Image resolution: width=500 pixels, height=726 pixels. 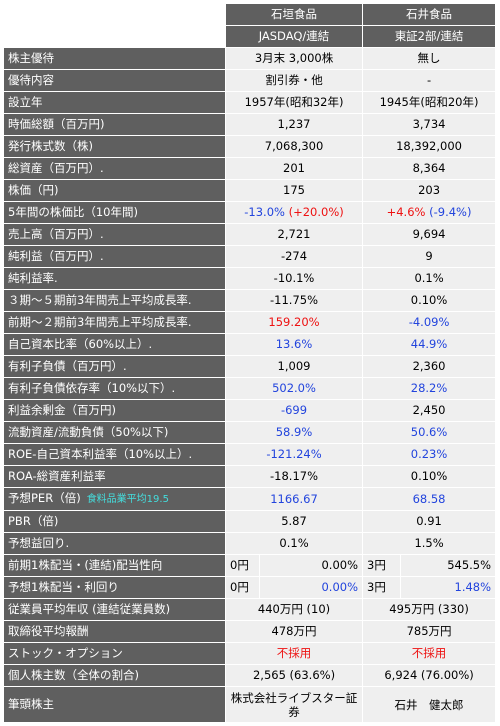 What do you see at coordinates (114, 256) in the screenshot?
I see `row-label: 純利益（百万円）.` at bounding box center [114, 256].